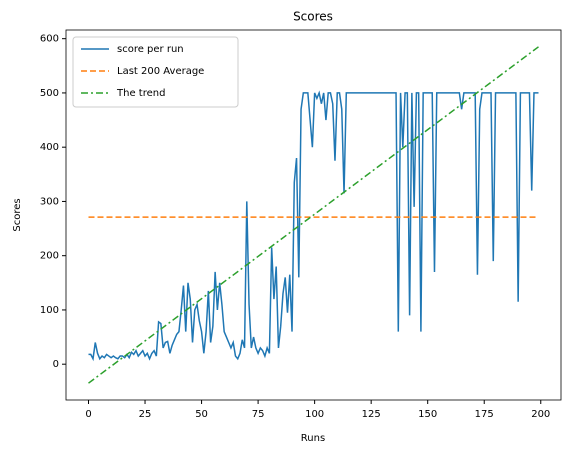 This screenshot has height=459, width=571. I want to click on y-tick-label: 500, so click(49, 93).